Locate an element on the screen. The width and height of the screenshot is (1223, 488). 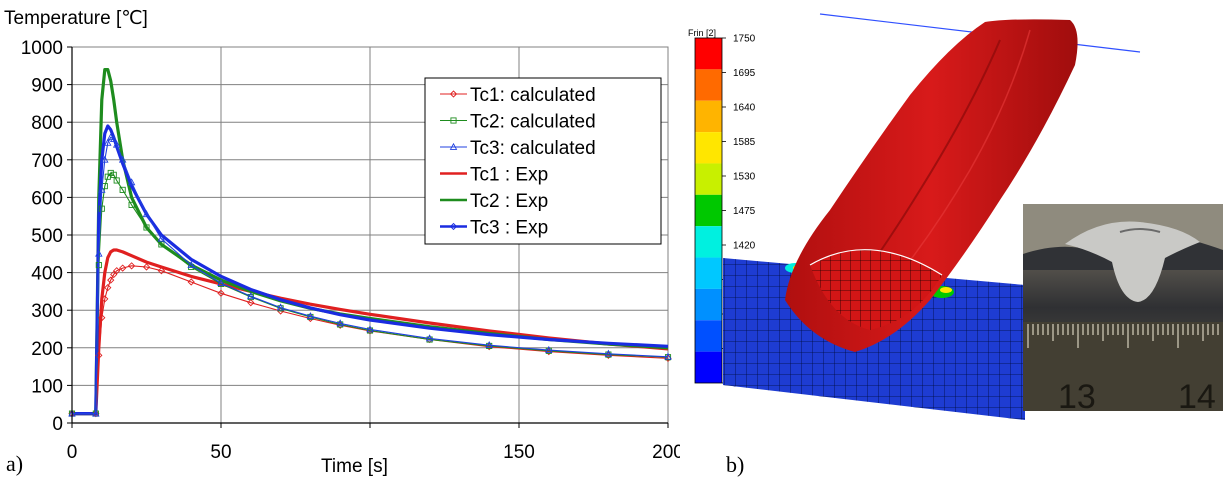
legend-label: Tc2 : Exp is located at coordinates (509, 201).